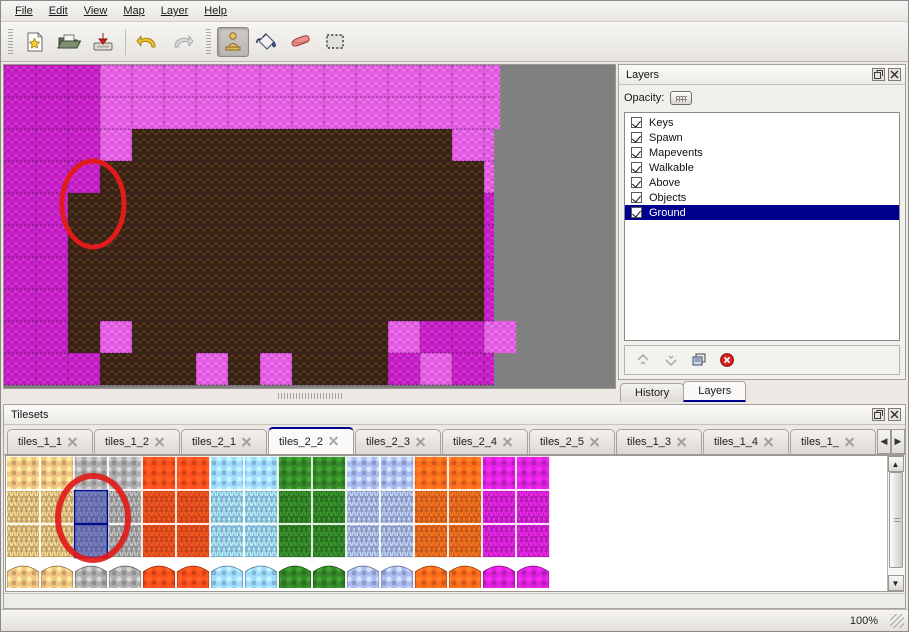 Image resolution: width=909 pixels, height=632 pixels. I want to click on layers-undock-button, so click(878, 74).